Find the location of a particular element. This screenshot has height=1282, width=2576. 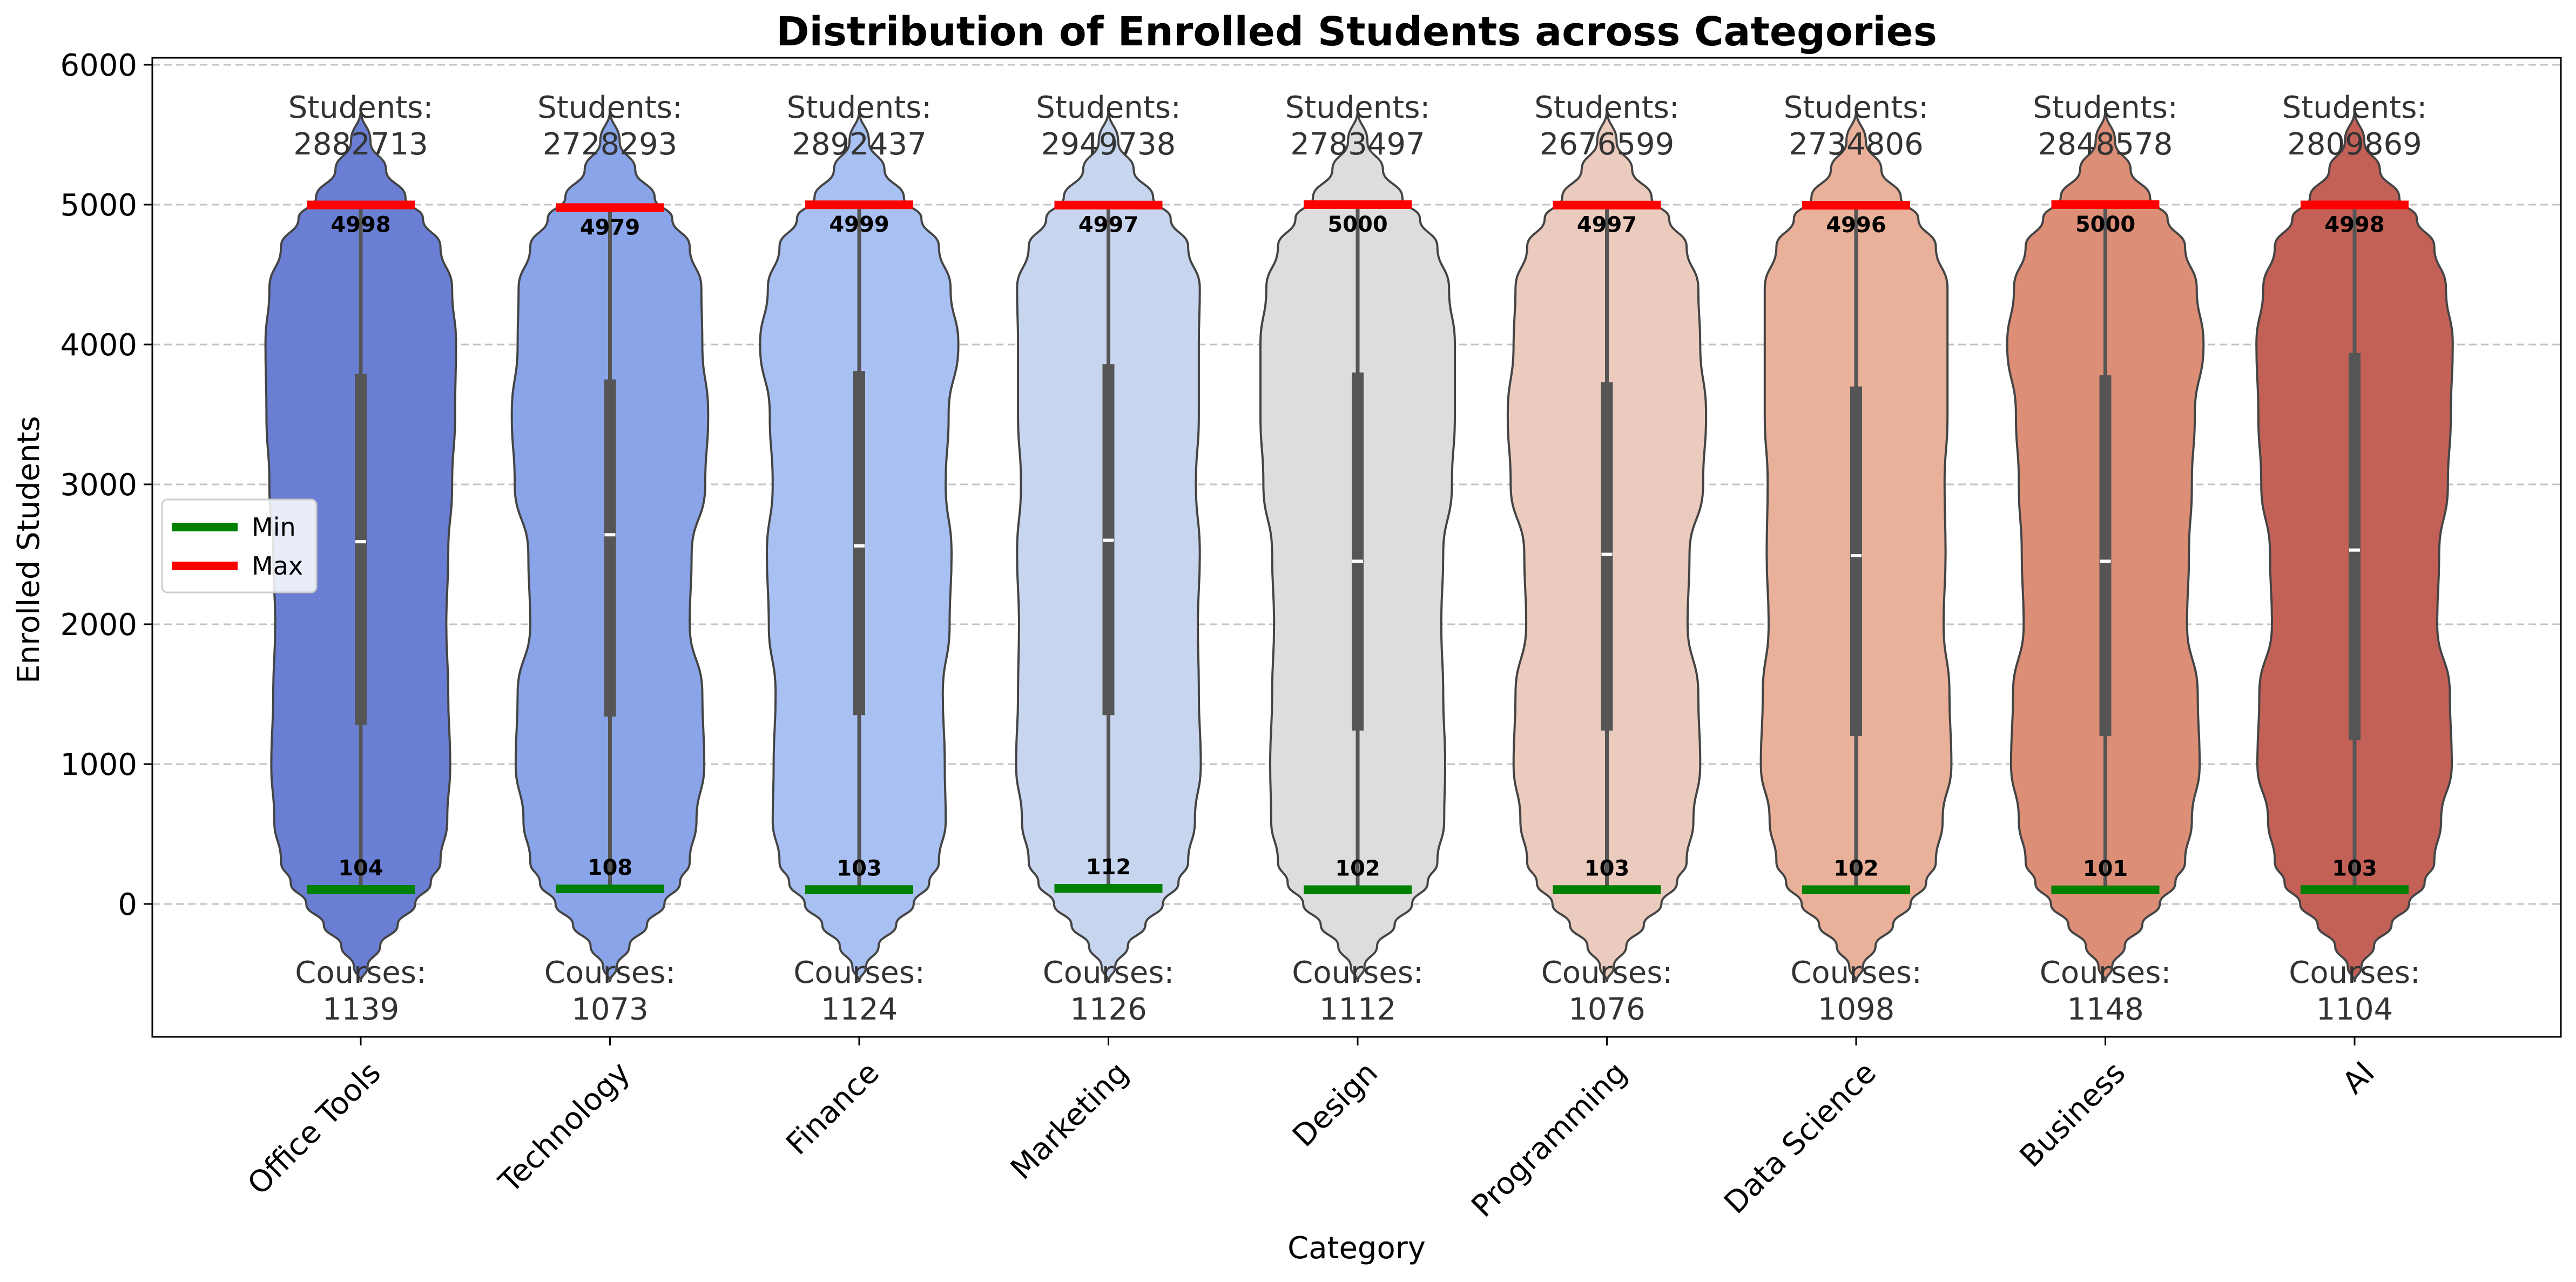

y-tick-label: 0 is located at coordinates (127, 904).